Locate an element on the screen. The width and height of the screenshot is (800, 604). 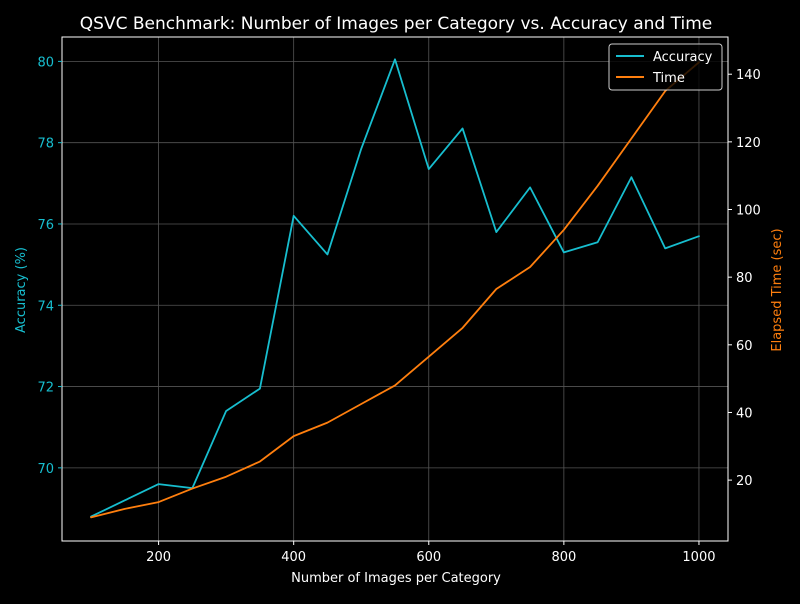
y-axis-right: 20 40 60 80 100 120 140 is located at coordinates (744, 278).